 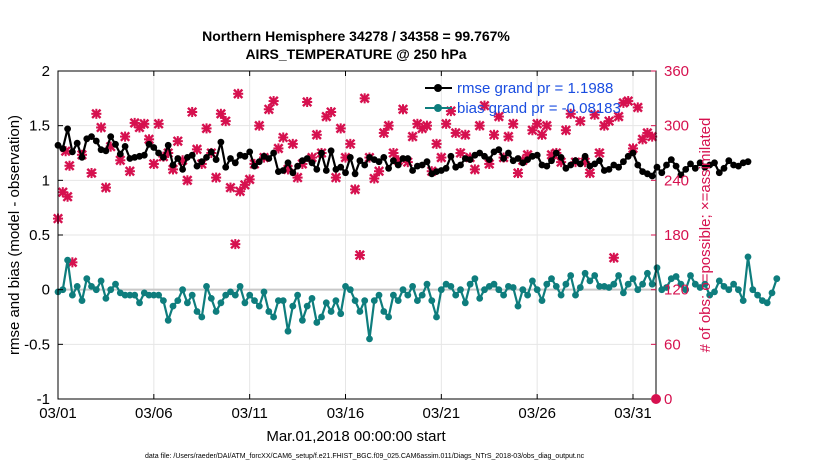 What do you see at coordinates (154, 413) in the screenshot?
I see `x-tick-label: 03/06` at bounding box center [154, 413].